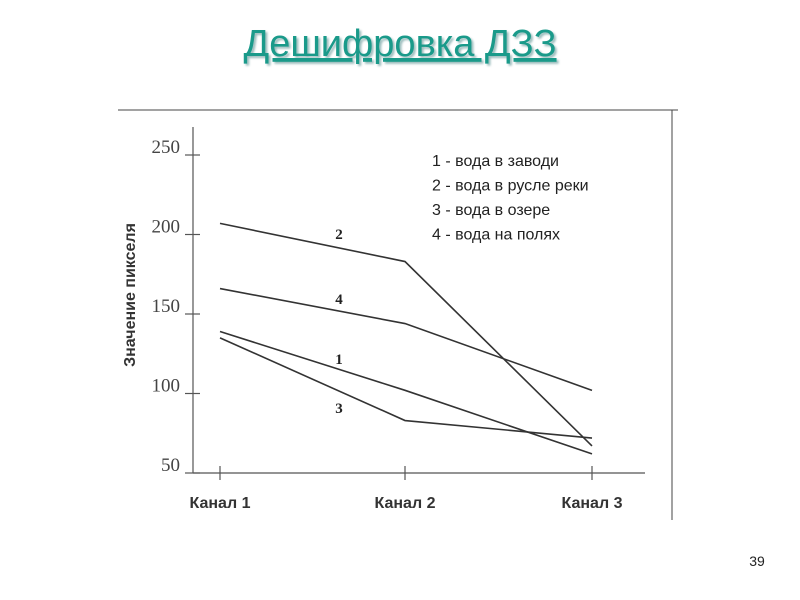  I want to click on line-label: 1, so click(339, 360).